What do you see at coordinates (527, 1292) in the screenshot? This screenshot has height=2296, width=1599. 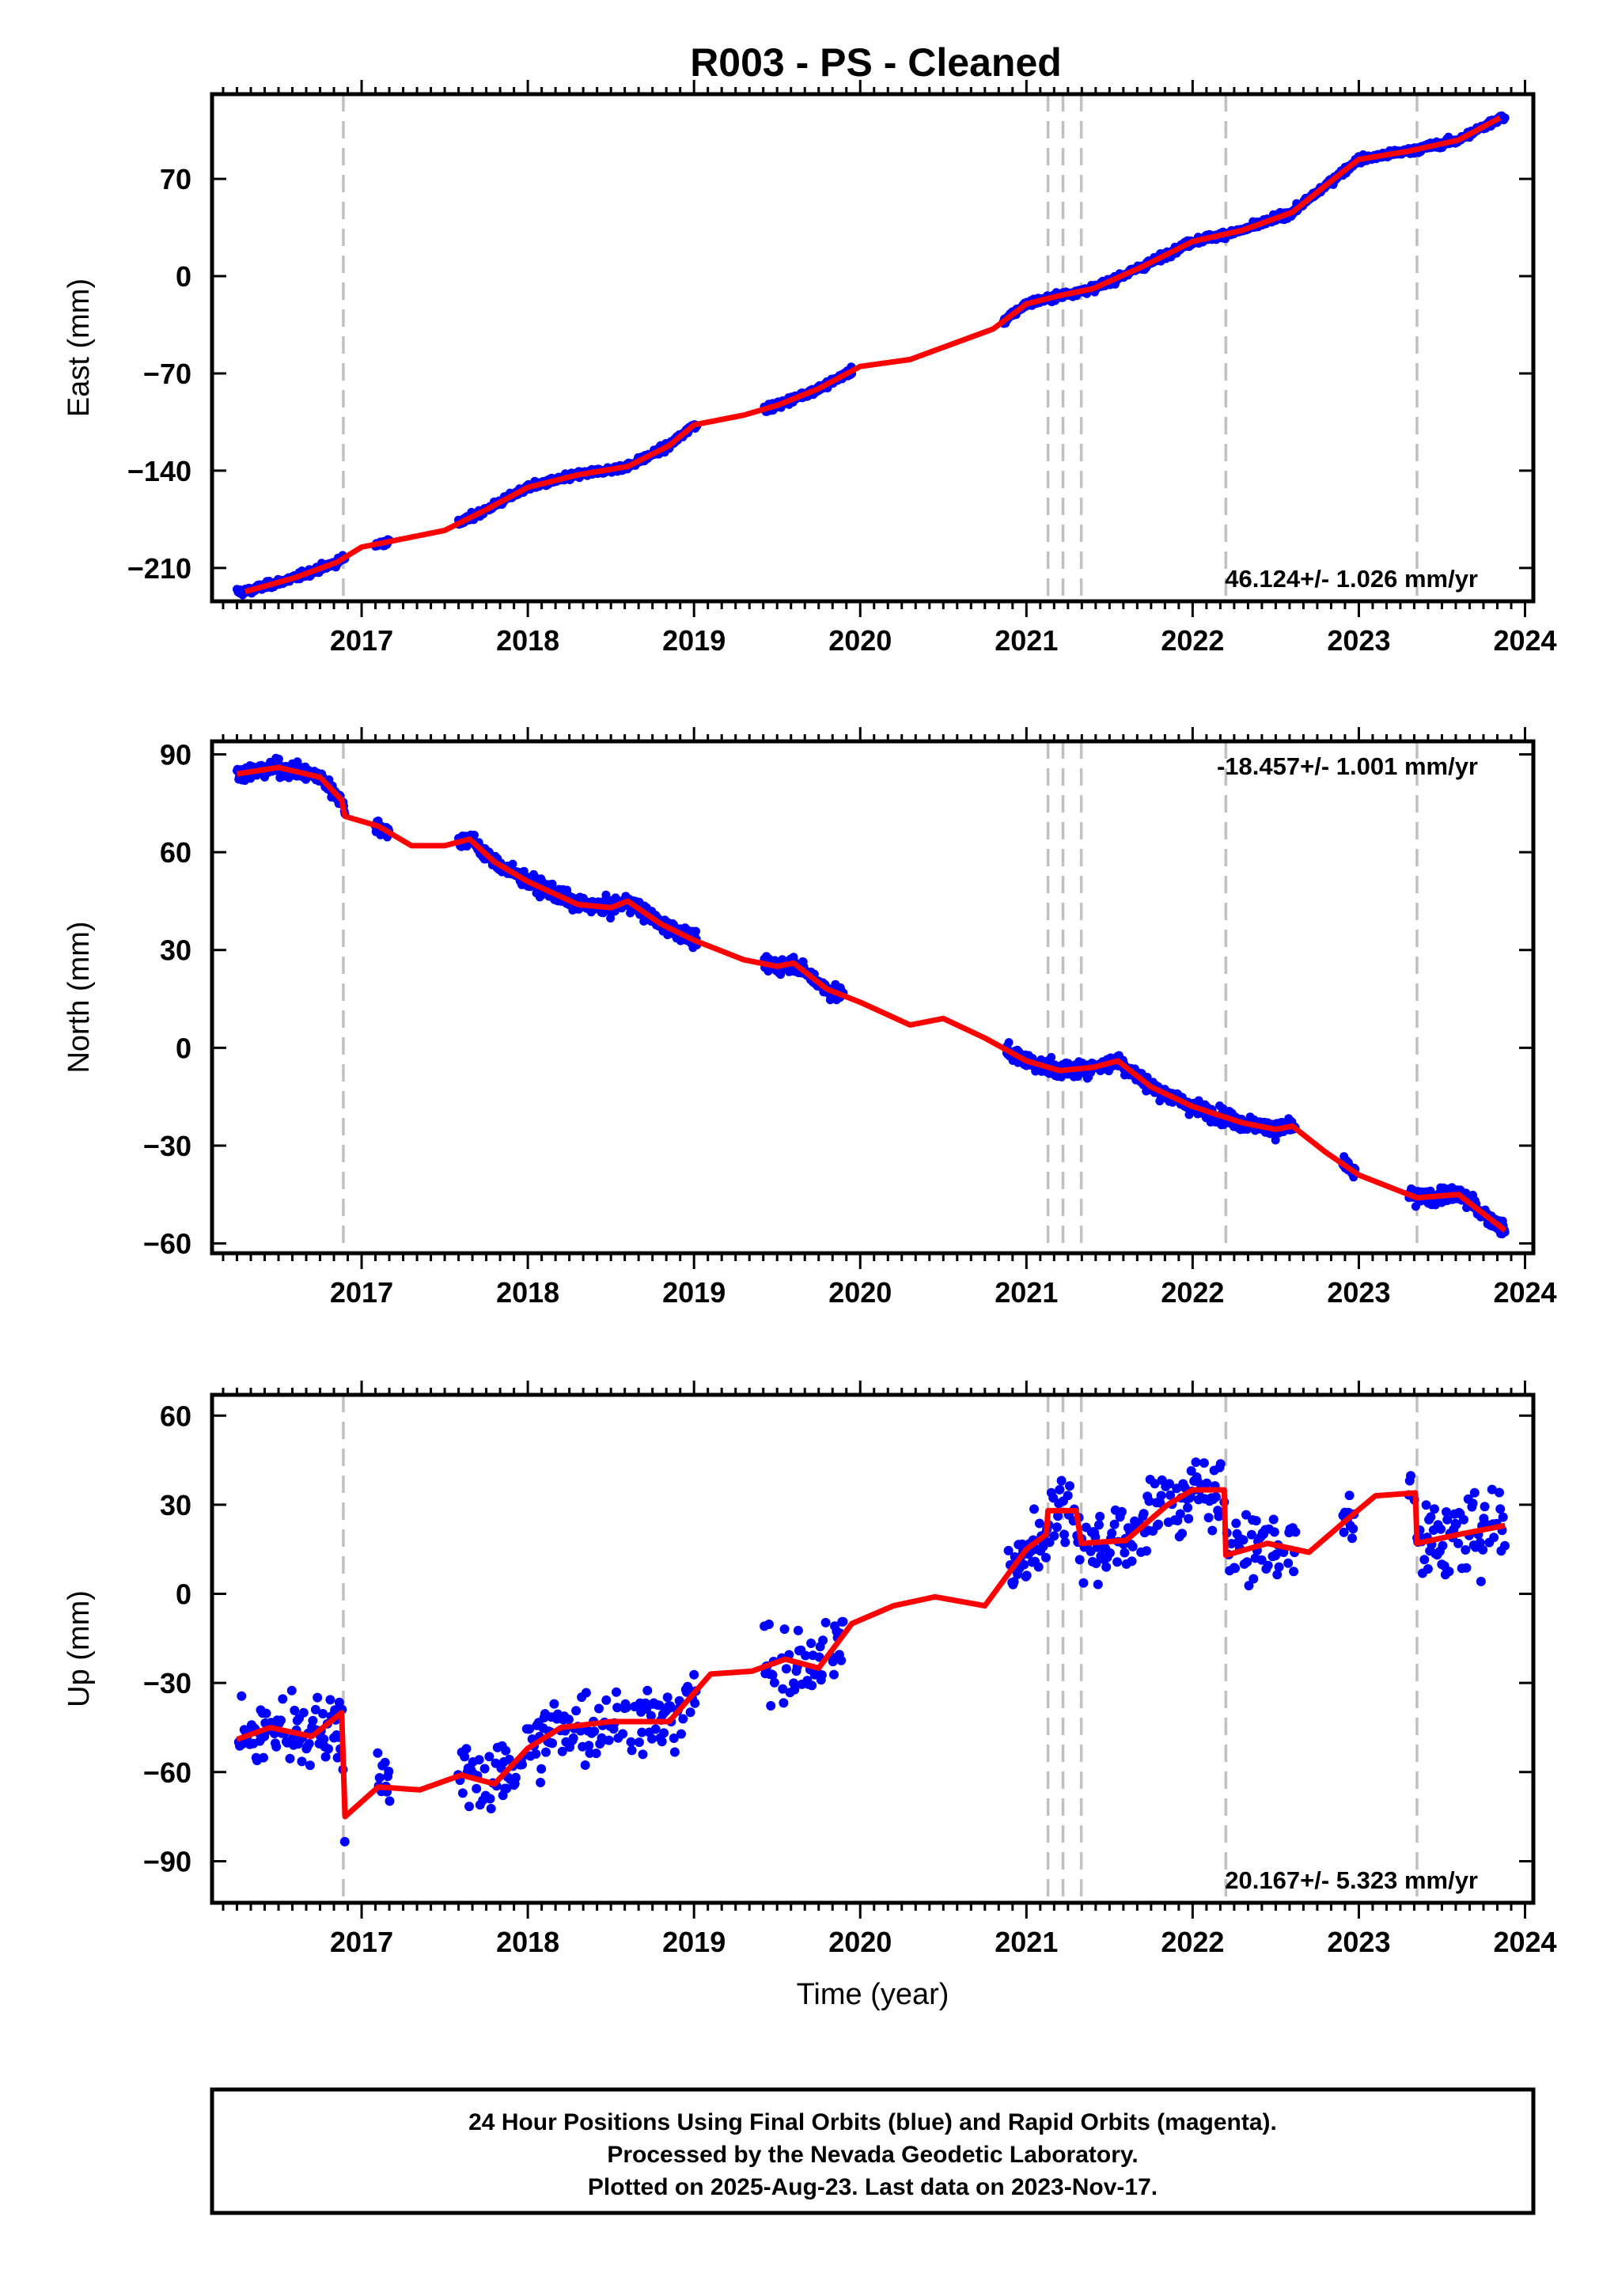 I see `x-tick-label: 2018` at bounding box center [527, 1292].